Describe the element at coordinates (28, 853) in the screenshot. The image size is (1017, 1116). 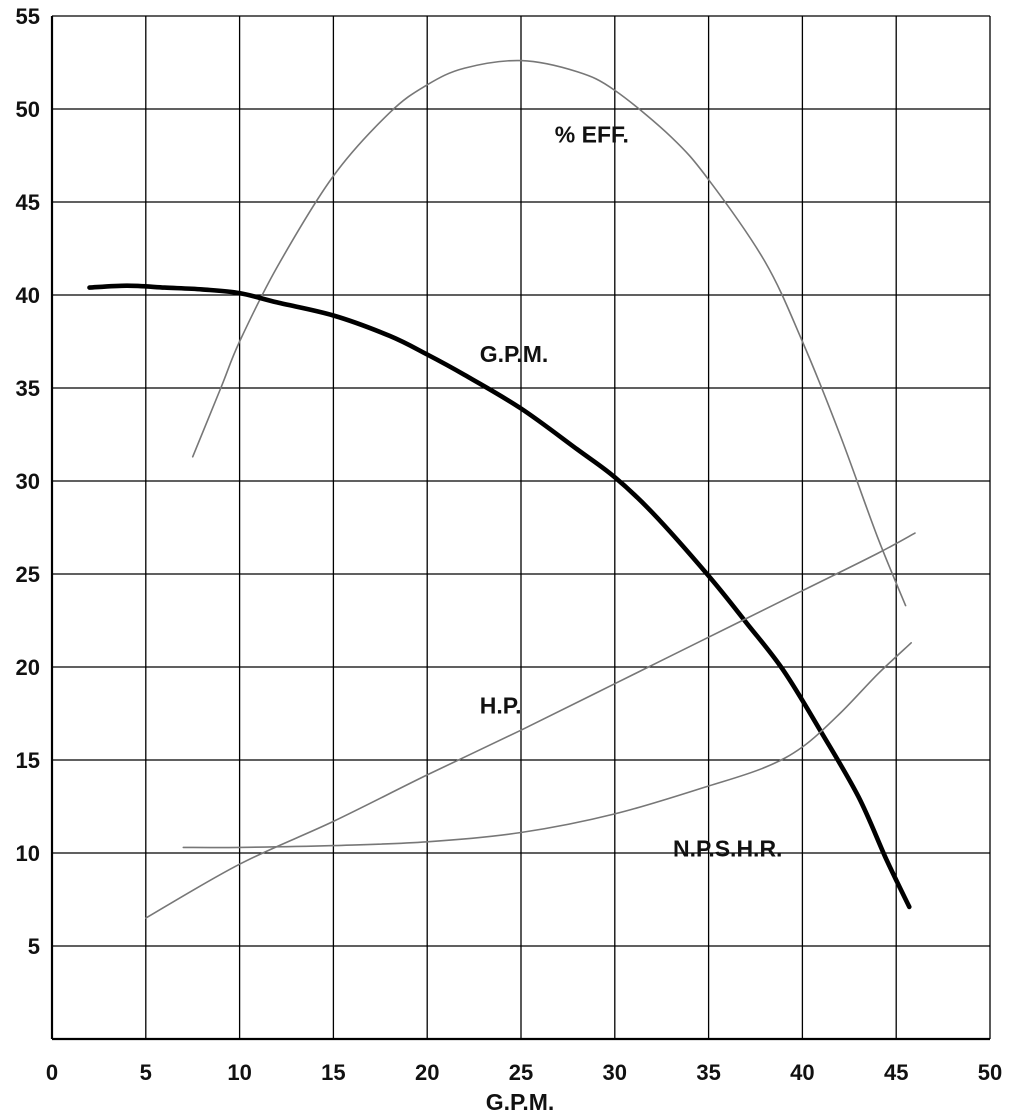
I see `y-tick-label-10: 10` at that location.